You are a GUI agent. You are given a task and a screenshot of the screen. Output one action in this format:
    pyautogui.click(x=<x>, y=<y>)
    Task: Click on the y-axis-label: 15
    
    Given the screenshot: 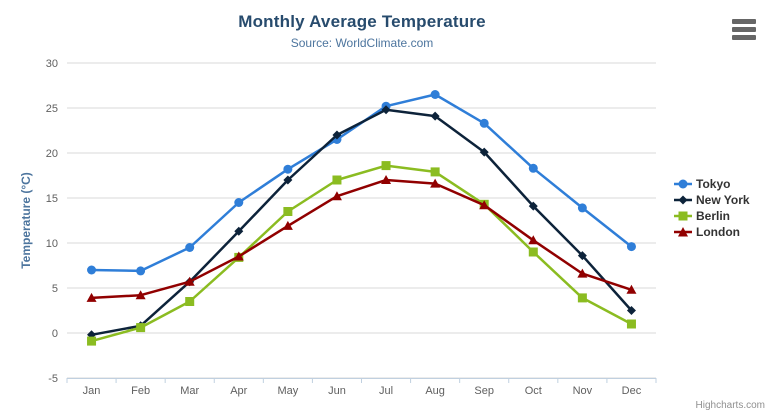 What is the action you would take?
    pyautogui.click(x=52, y=199)
    